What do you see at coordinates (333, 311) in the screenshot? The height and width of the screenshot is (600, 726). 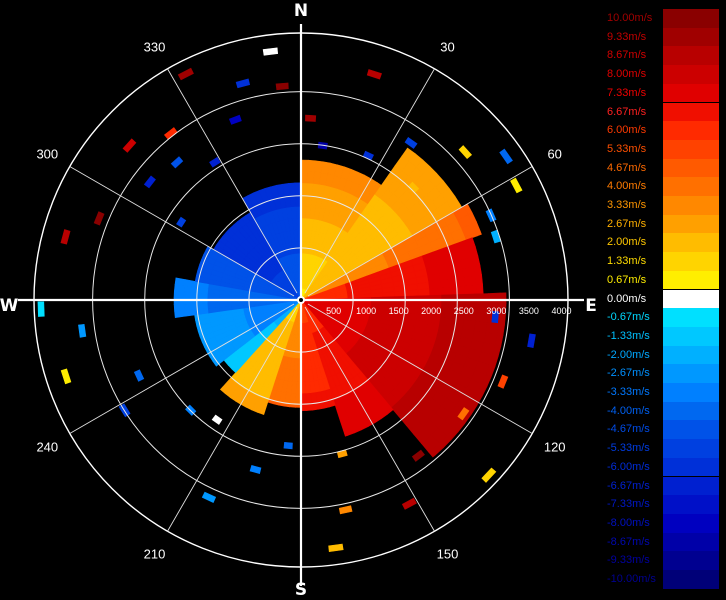 I see `range-tick-label: 500` at bounding box center [333, 311].